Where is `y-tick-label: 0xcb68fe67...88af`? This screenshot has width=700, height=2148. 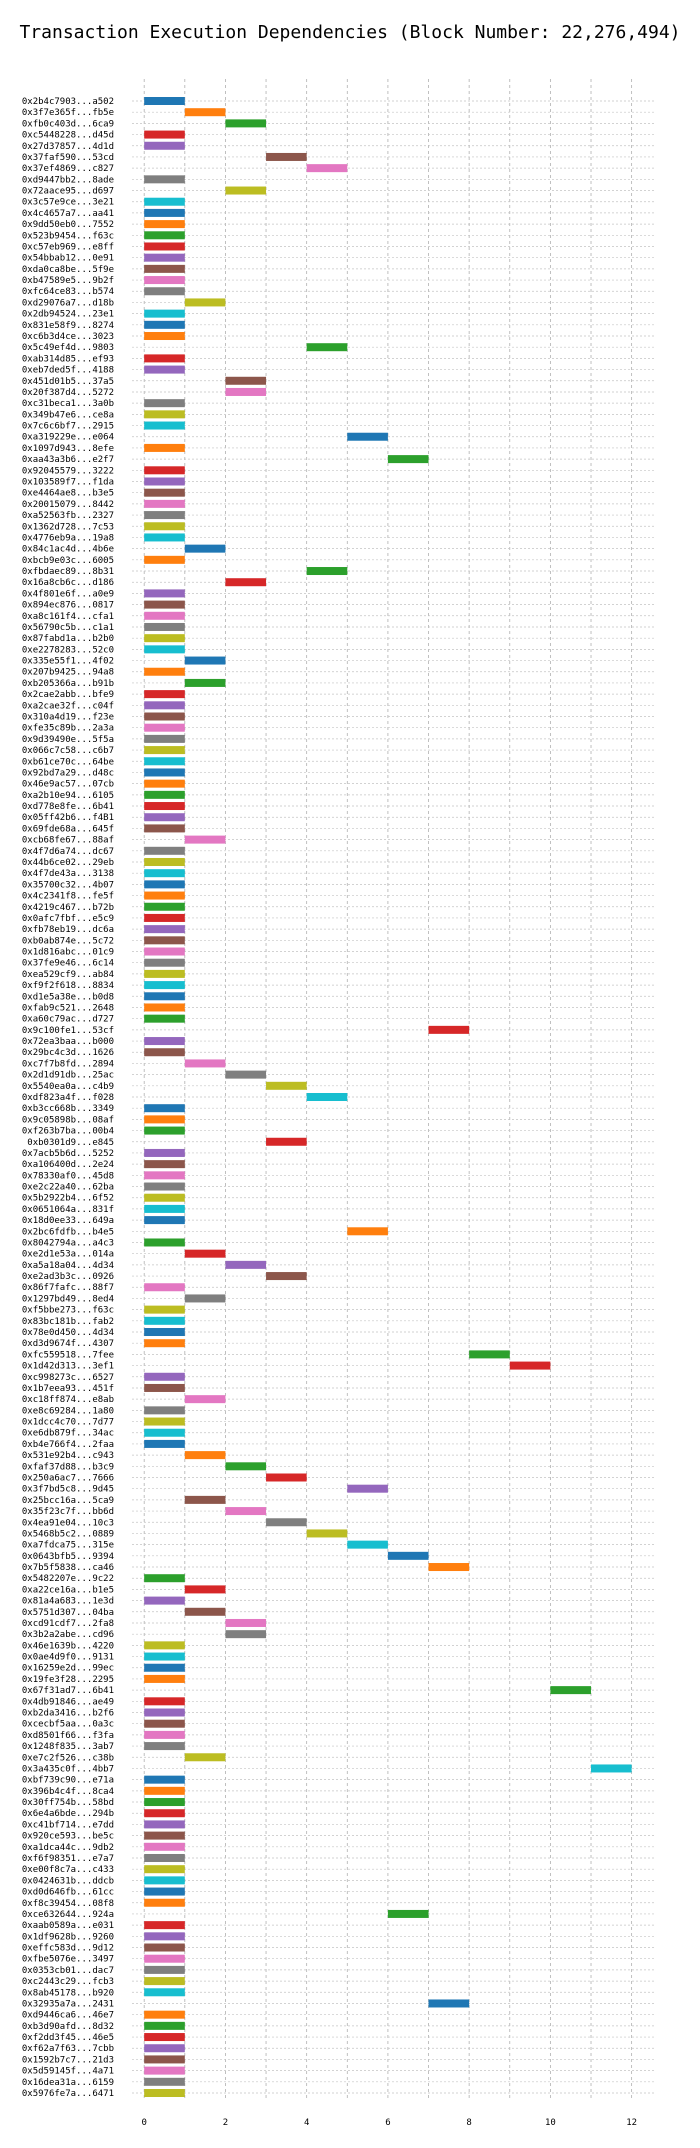
y-tick-label: 0xcb68fe67...88af is located at coordinates (68, 841).